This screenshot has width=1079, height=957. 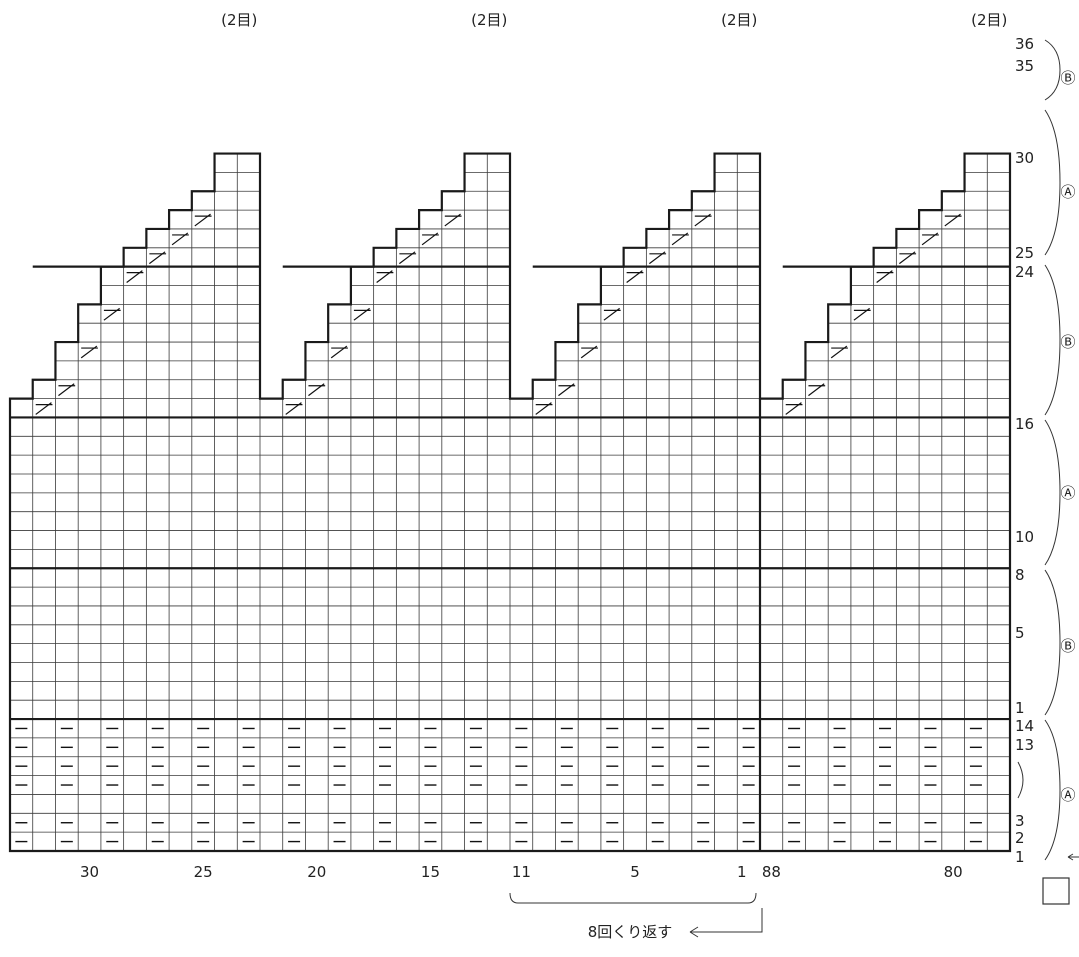 I want to click on row-skip-mark, so click(x=1020, y=780).